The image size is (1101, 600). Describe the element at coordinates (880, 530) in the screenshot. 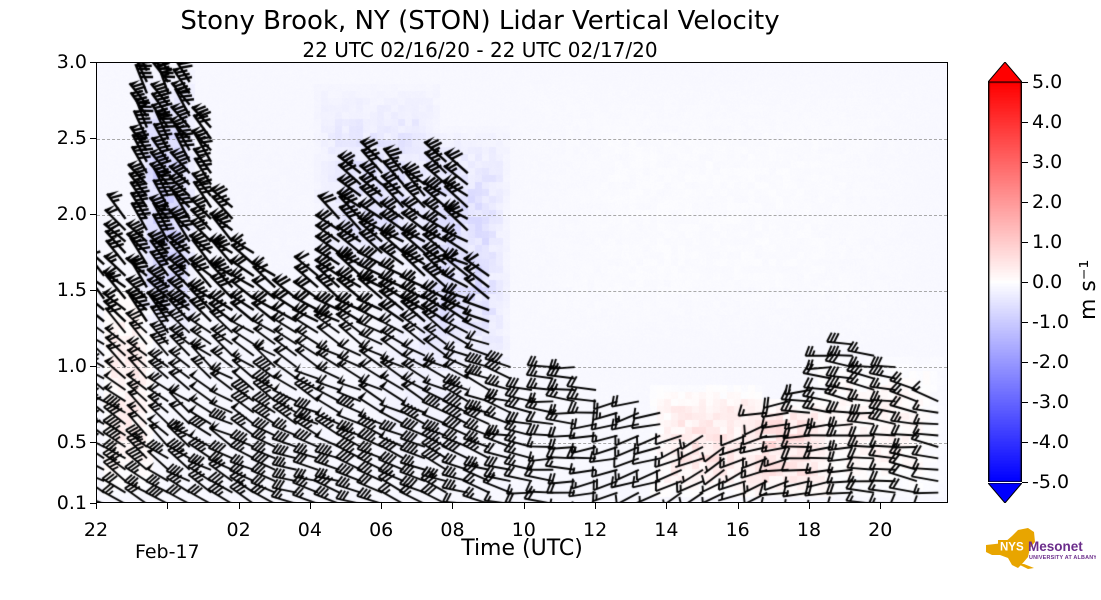

I see `x-axis-tick-label: 20` at that location.